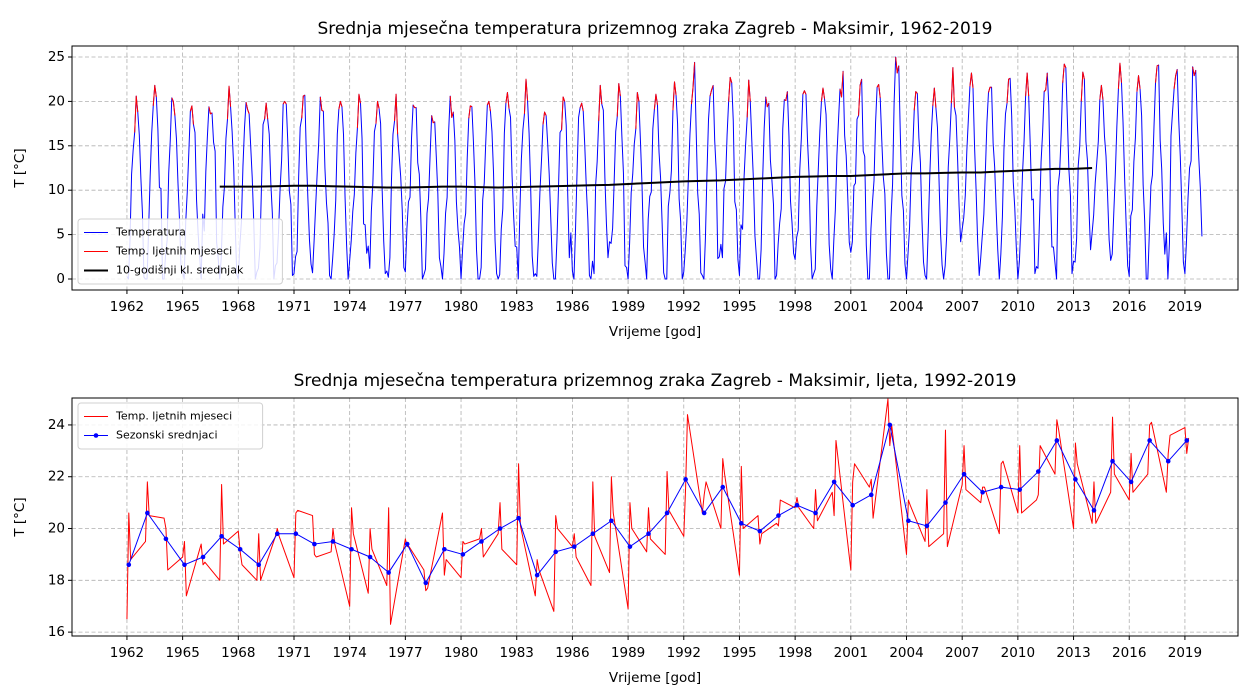  What do you see at coordinates (180, 270) in the screenshot?
I see `legend-label: 10-godišnji kl. srednjak` at bounding box center [180, 270].